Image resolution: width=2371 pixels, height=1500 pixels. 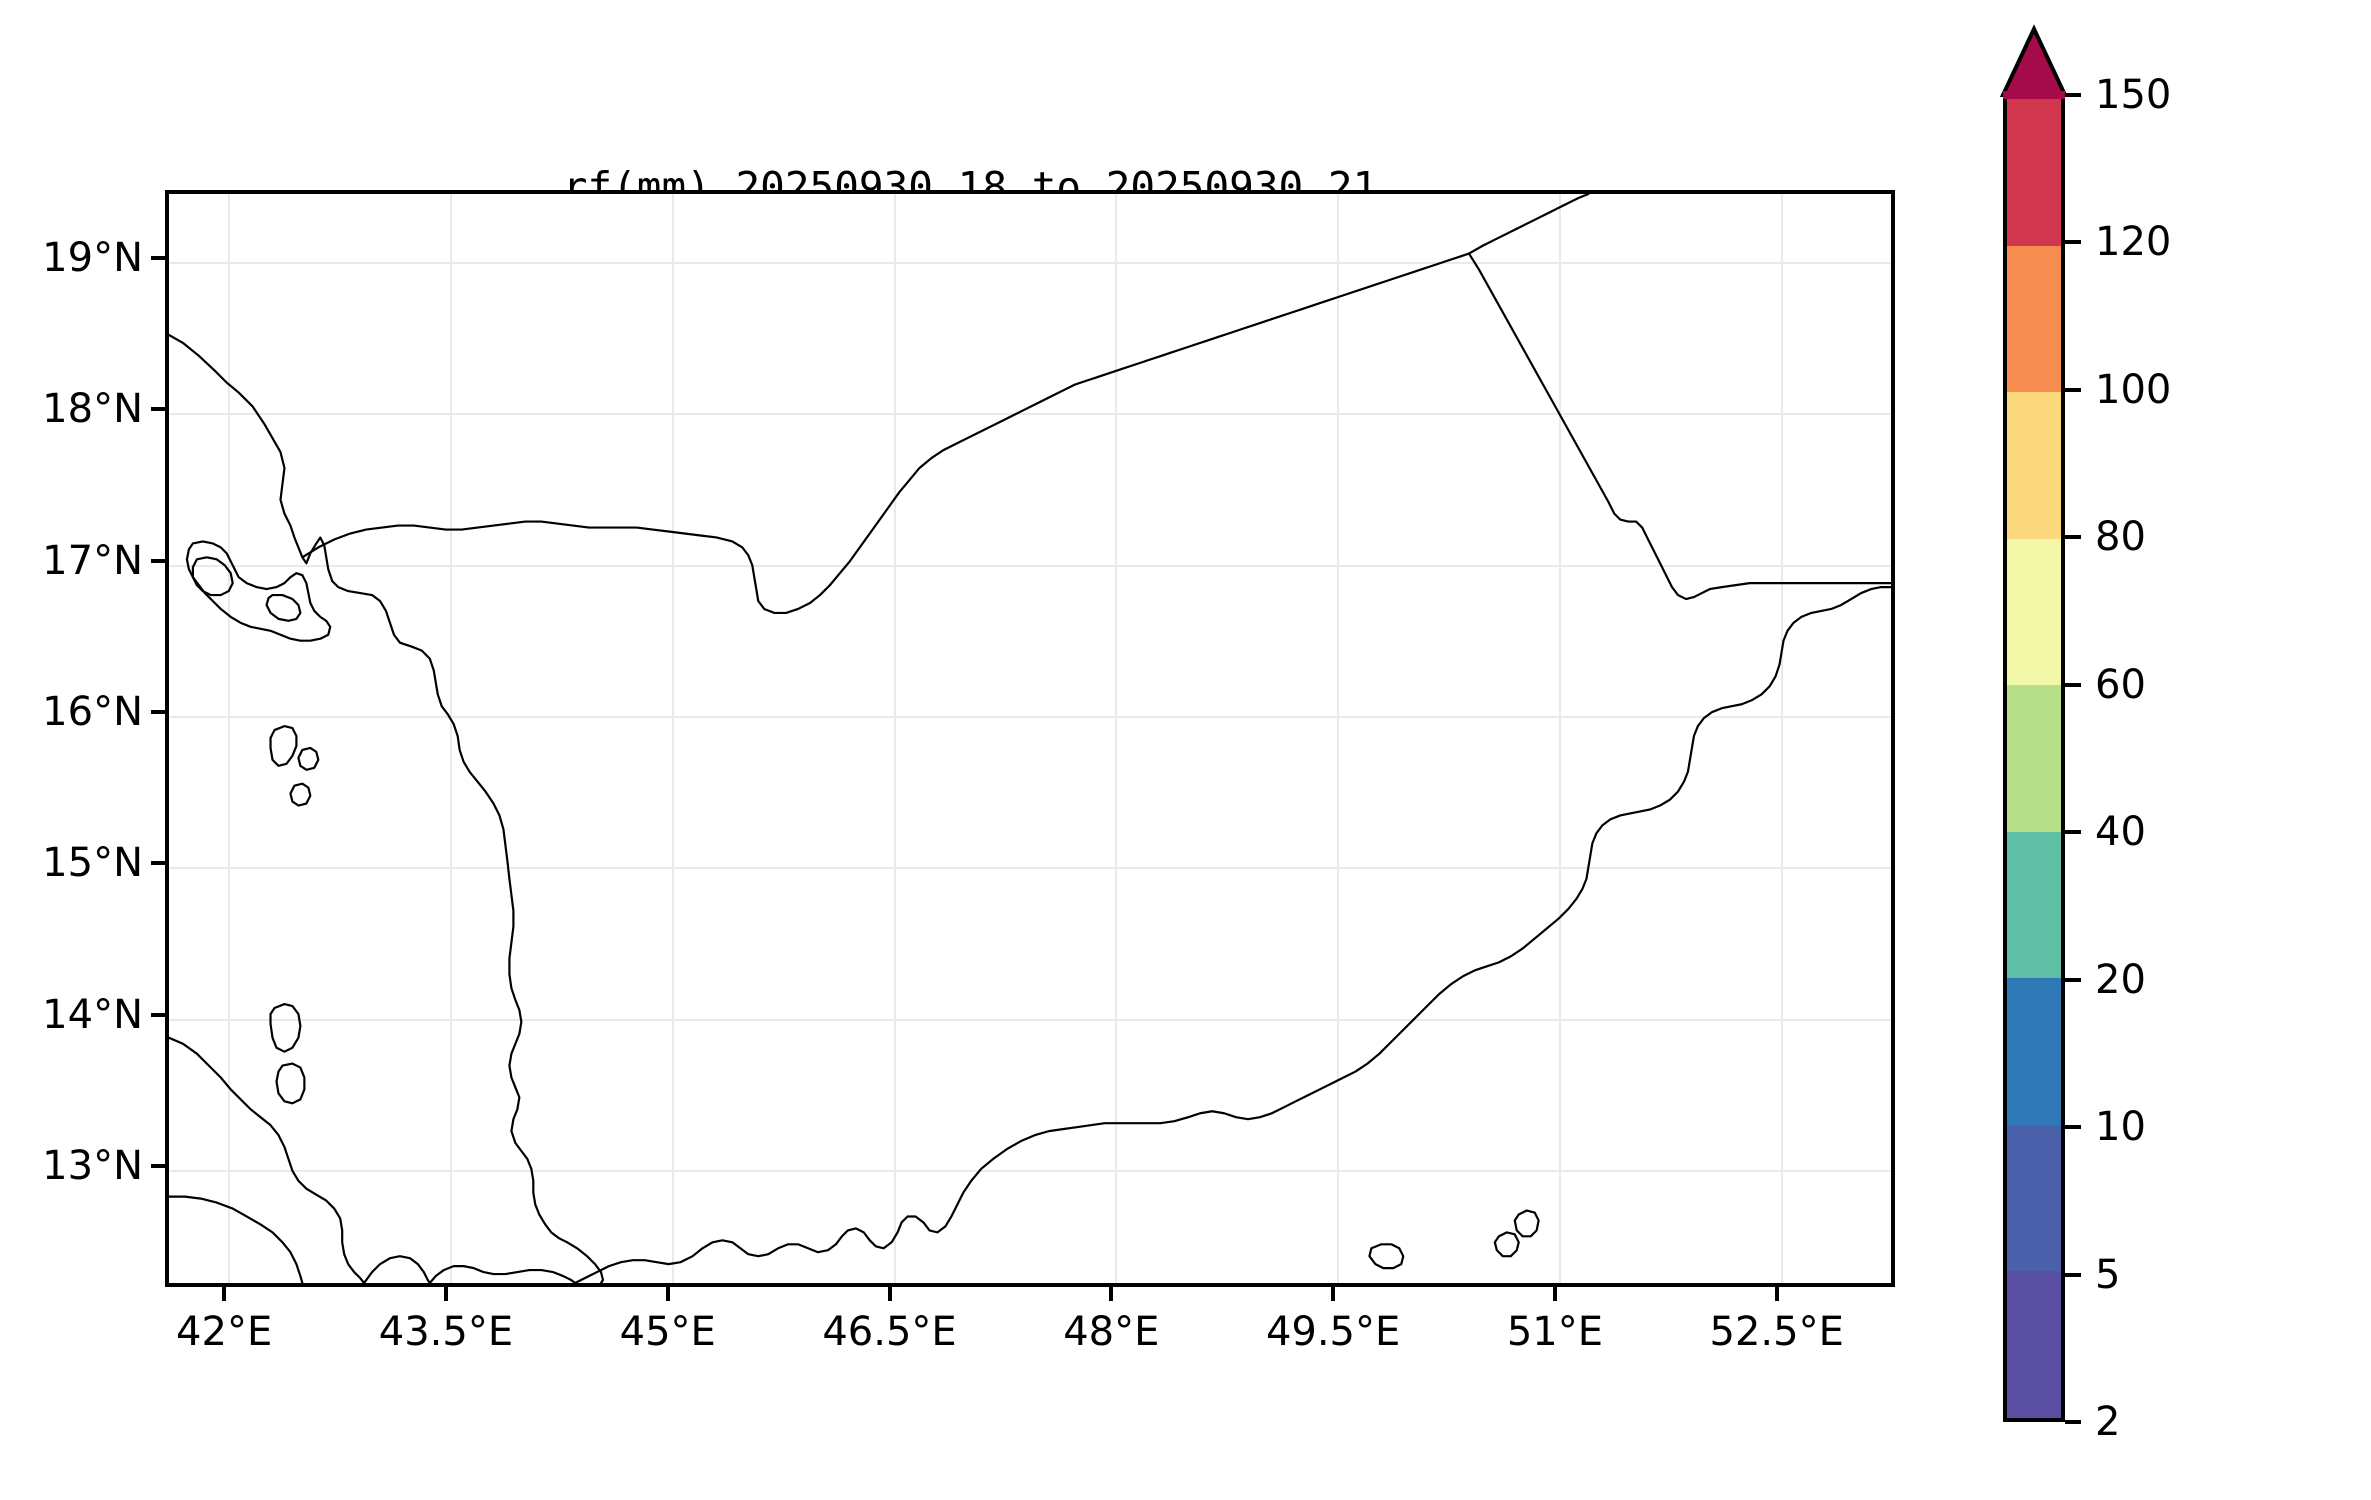 What do you see at coordinates (1554, 1332) in the screenshot?
I see `x-tick-label: 51°E` at bounding box center [1554, 1332].